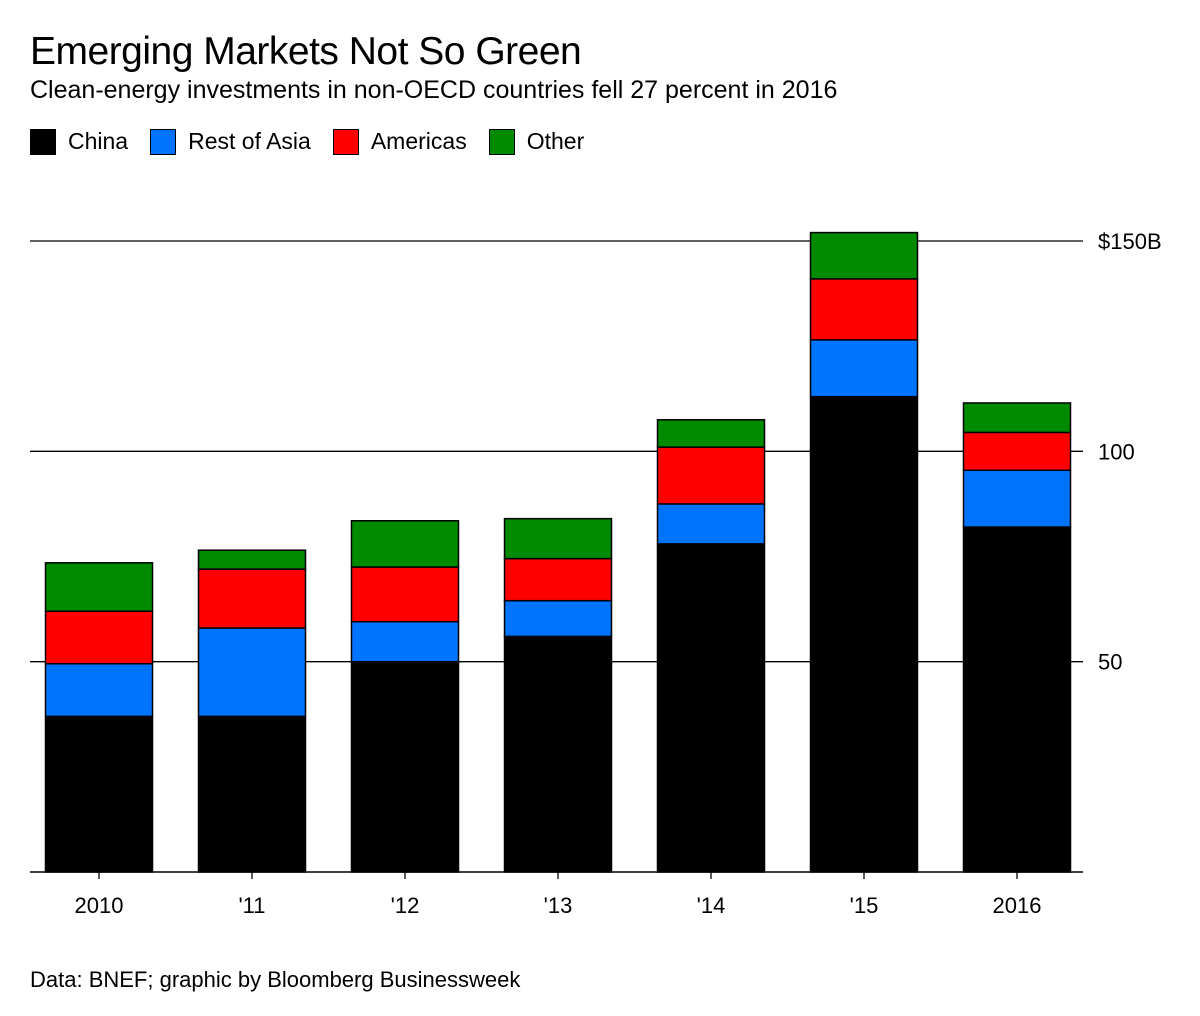 The width and height of the screenshot is (1200, 1016). What do you see at coordinates (1110, 662) in the screenshot?
I see `y-tick-label-50: 50` at bounding box center [1110, 662].